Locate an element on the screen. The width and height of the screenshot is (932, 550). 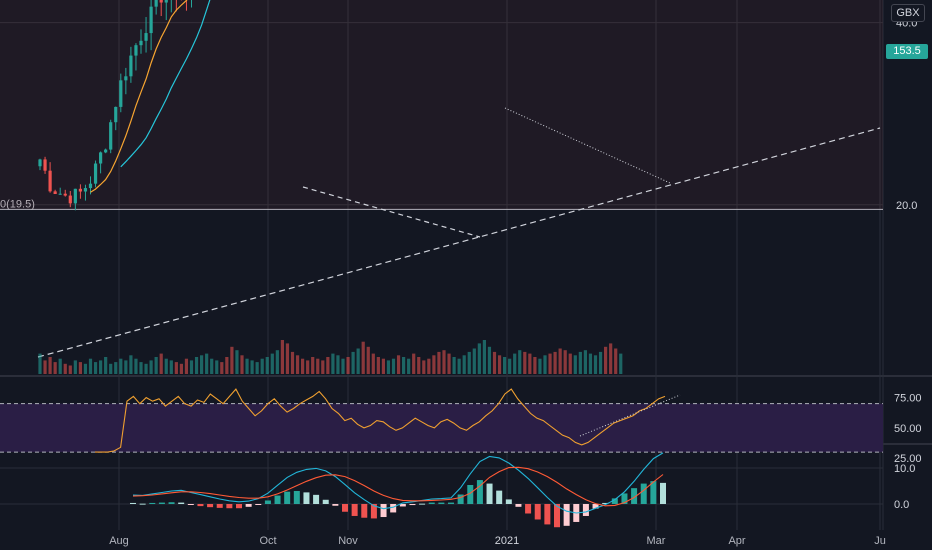
rsi-tick-label: 50.00 is located at coordinates (908, 429).